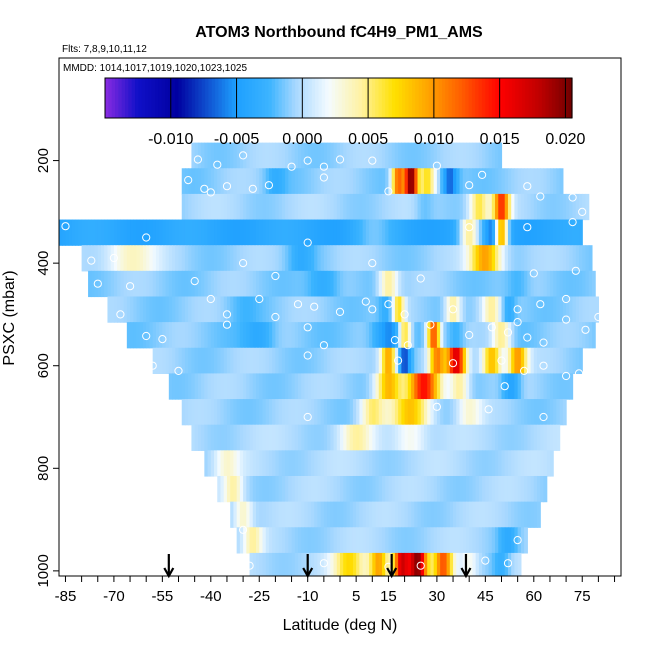  Describe the element at coordinates (367, 113) in the screenshot. I see `colorbar-ticks: -0.010 -0.005 0.000 0.005 0.010 0.015 0.020` at that location.